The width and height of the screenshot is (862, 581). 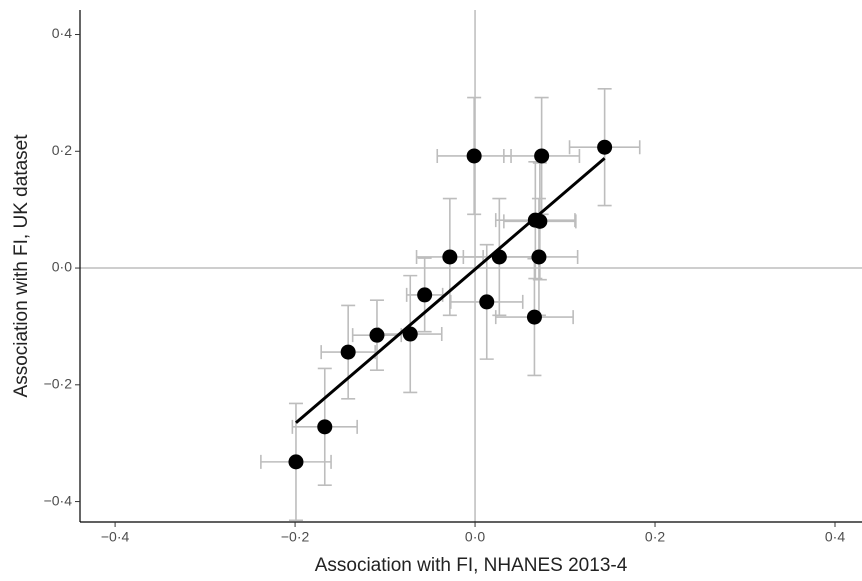 I want to click on x-axis-title: Association with FI, NHANES 2013-4, so click(x=471, y=565).